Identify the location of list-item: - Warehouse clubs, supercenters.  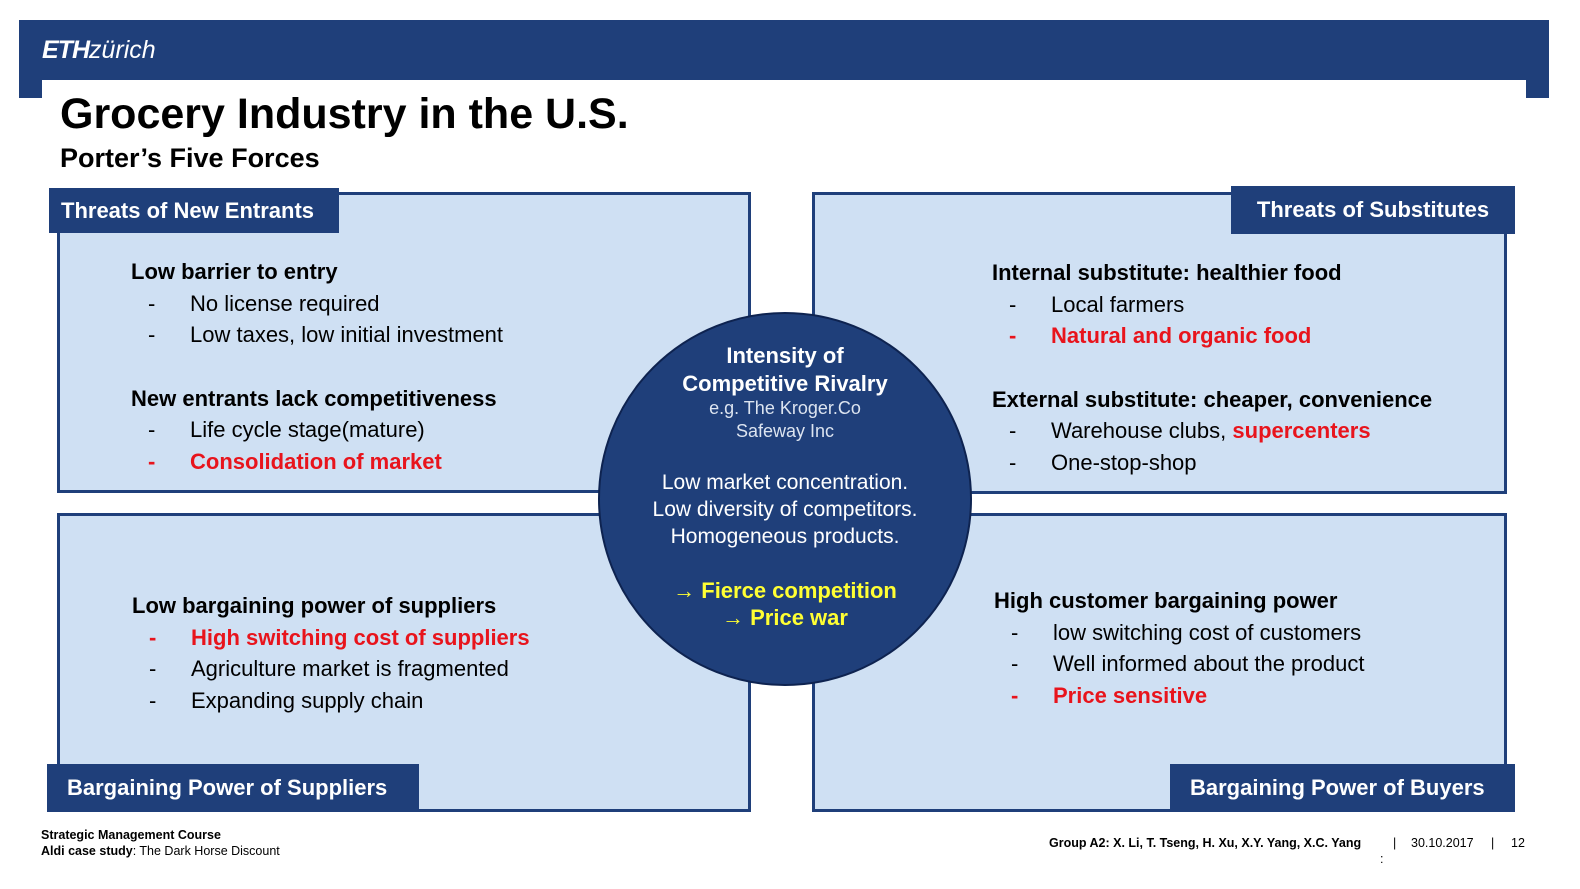
(1190, 430).